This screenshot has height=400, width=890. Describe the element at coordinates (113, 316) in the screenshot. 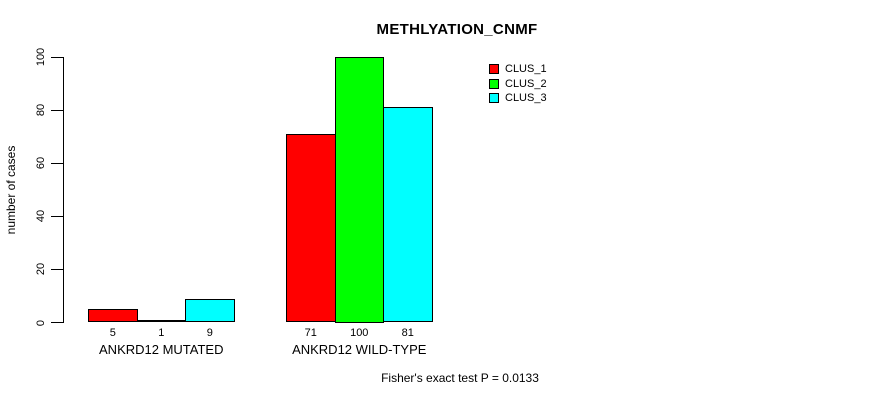

I see `bar-clus_1-group1` at that location.